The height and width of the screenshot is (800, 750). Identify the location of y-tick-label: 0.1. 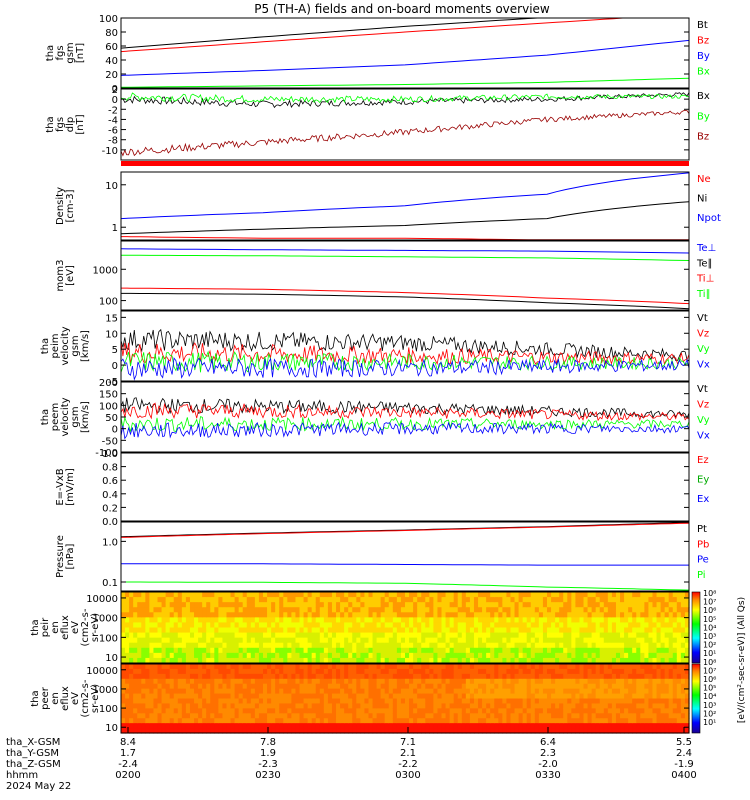
(110, 583).